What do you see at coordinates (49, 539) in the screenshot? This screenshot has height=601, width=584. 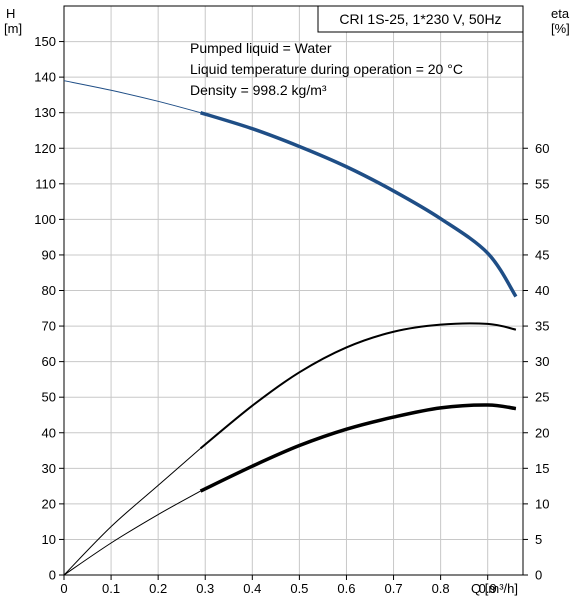 I see `y-left-tick-label: 10` at bounding box center [49, 539].